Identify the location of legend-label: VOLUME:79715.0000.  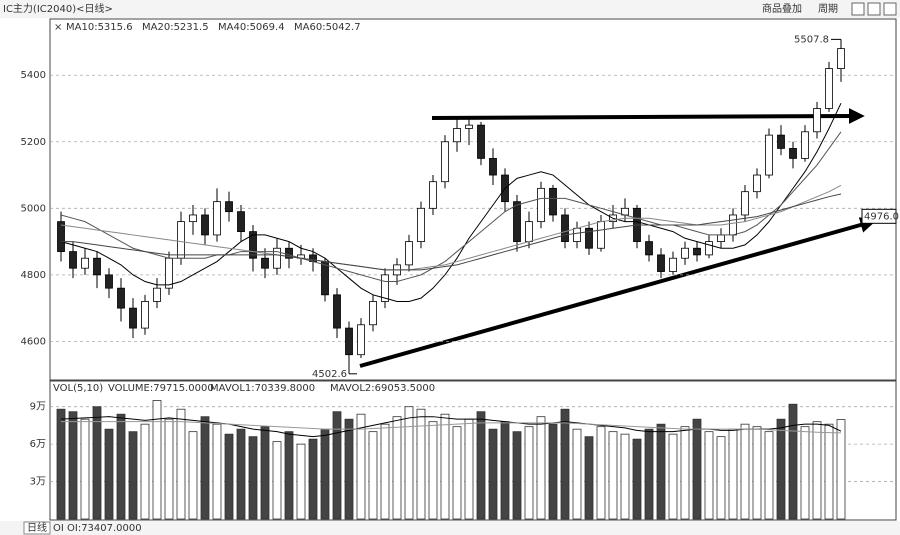
(161, 388).